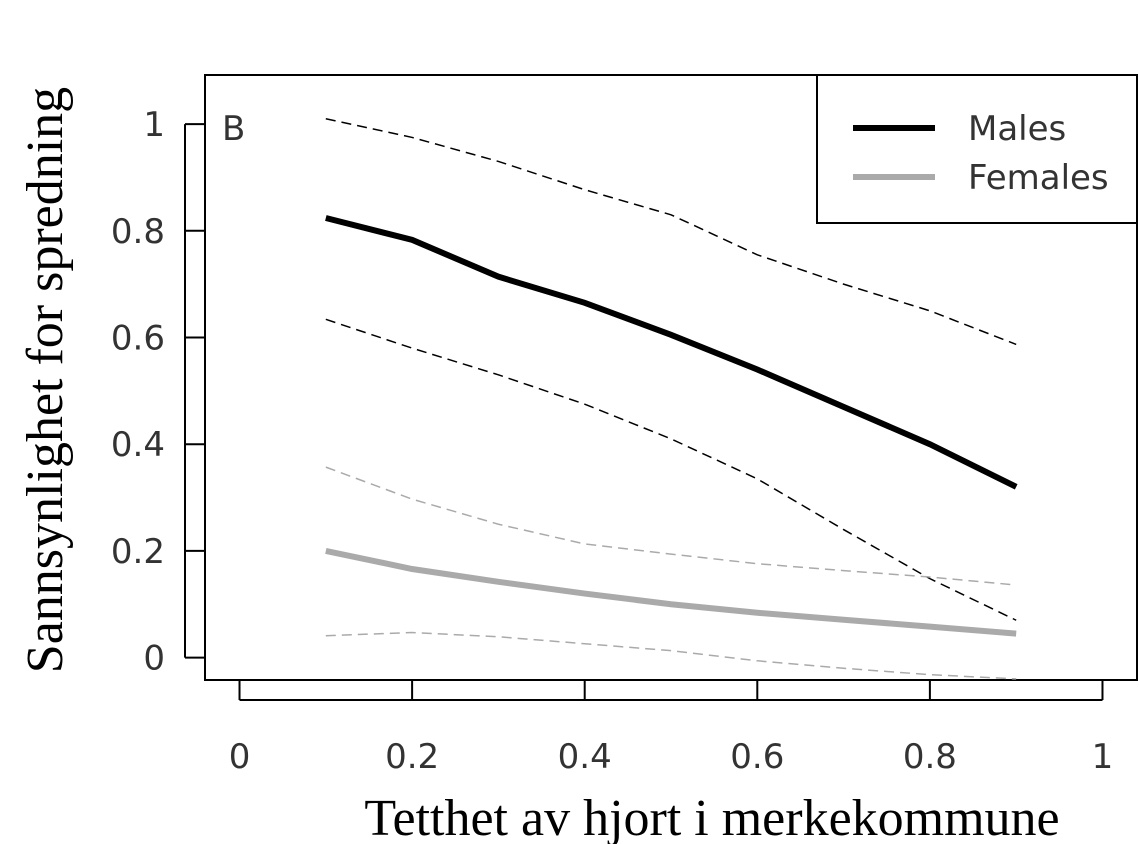  I want to click on x-axis-label: Tetthet av hjort i merkekommune, so click(711, 817).